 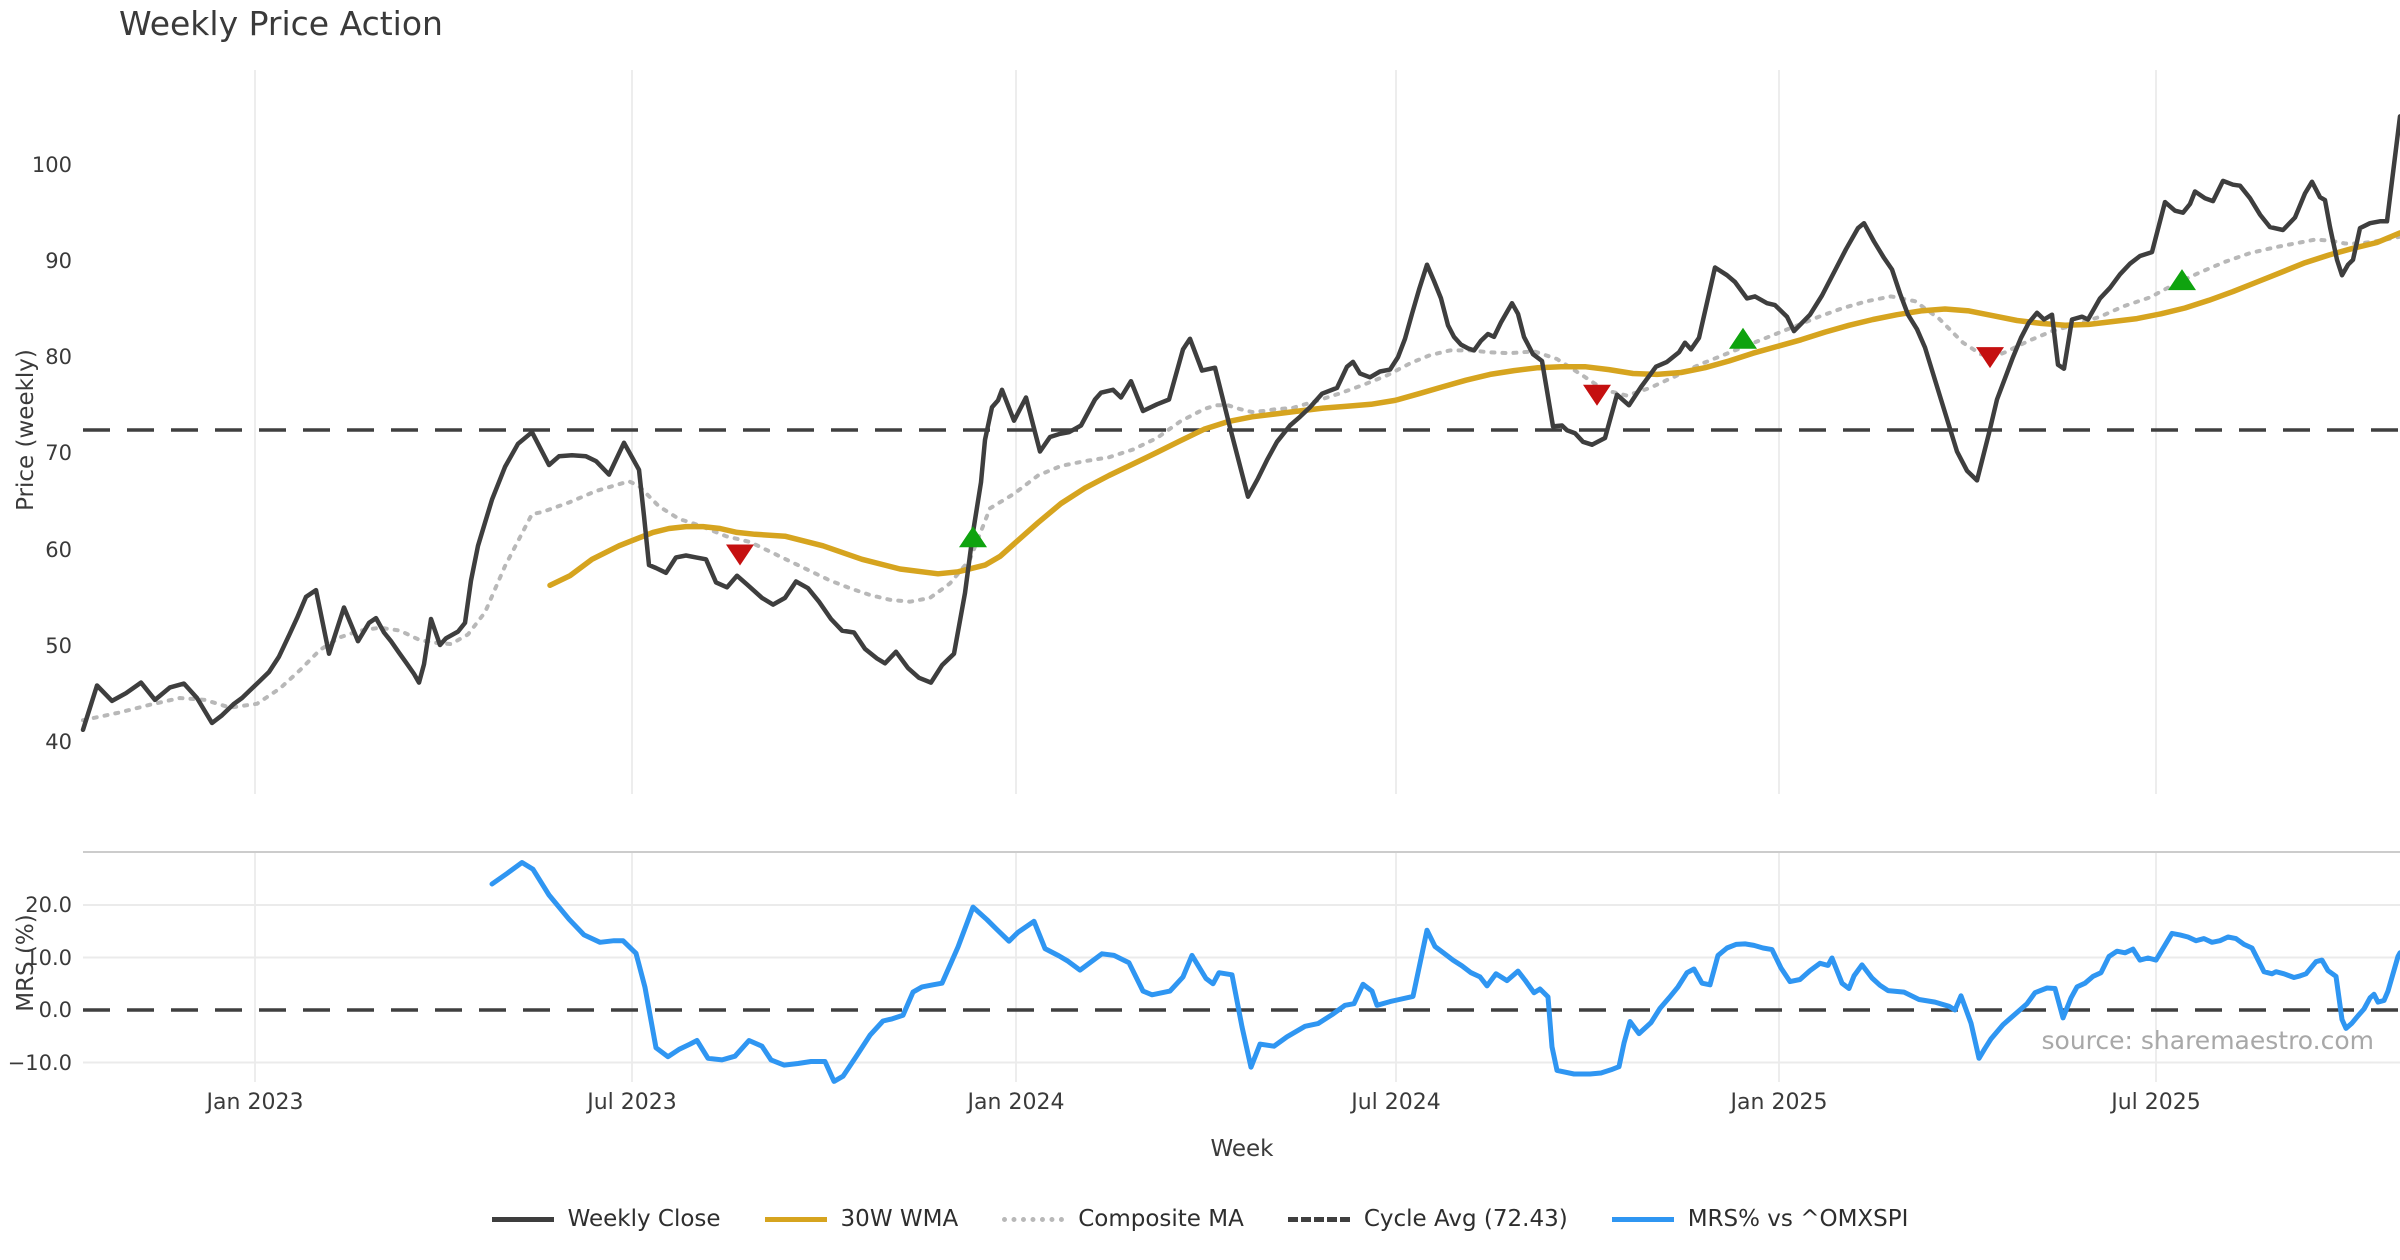 What do you see at coordinates (51, 165) in the screenshot?
I see `price-tick-label: 100` at bounding box center [51, 165].